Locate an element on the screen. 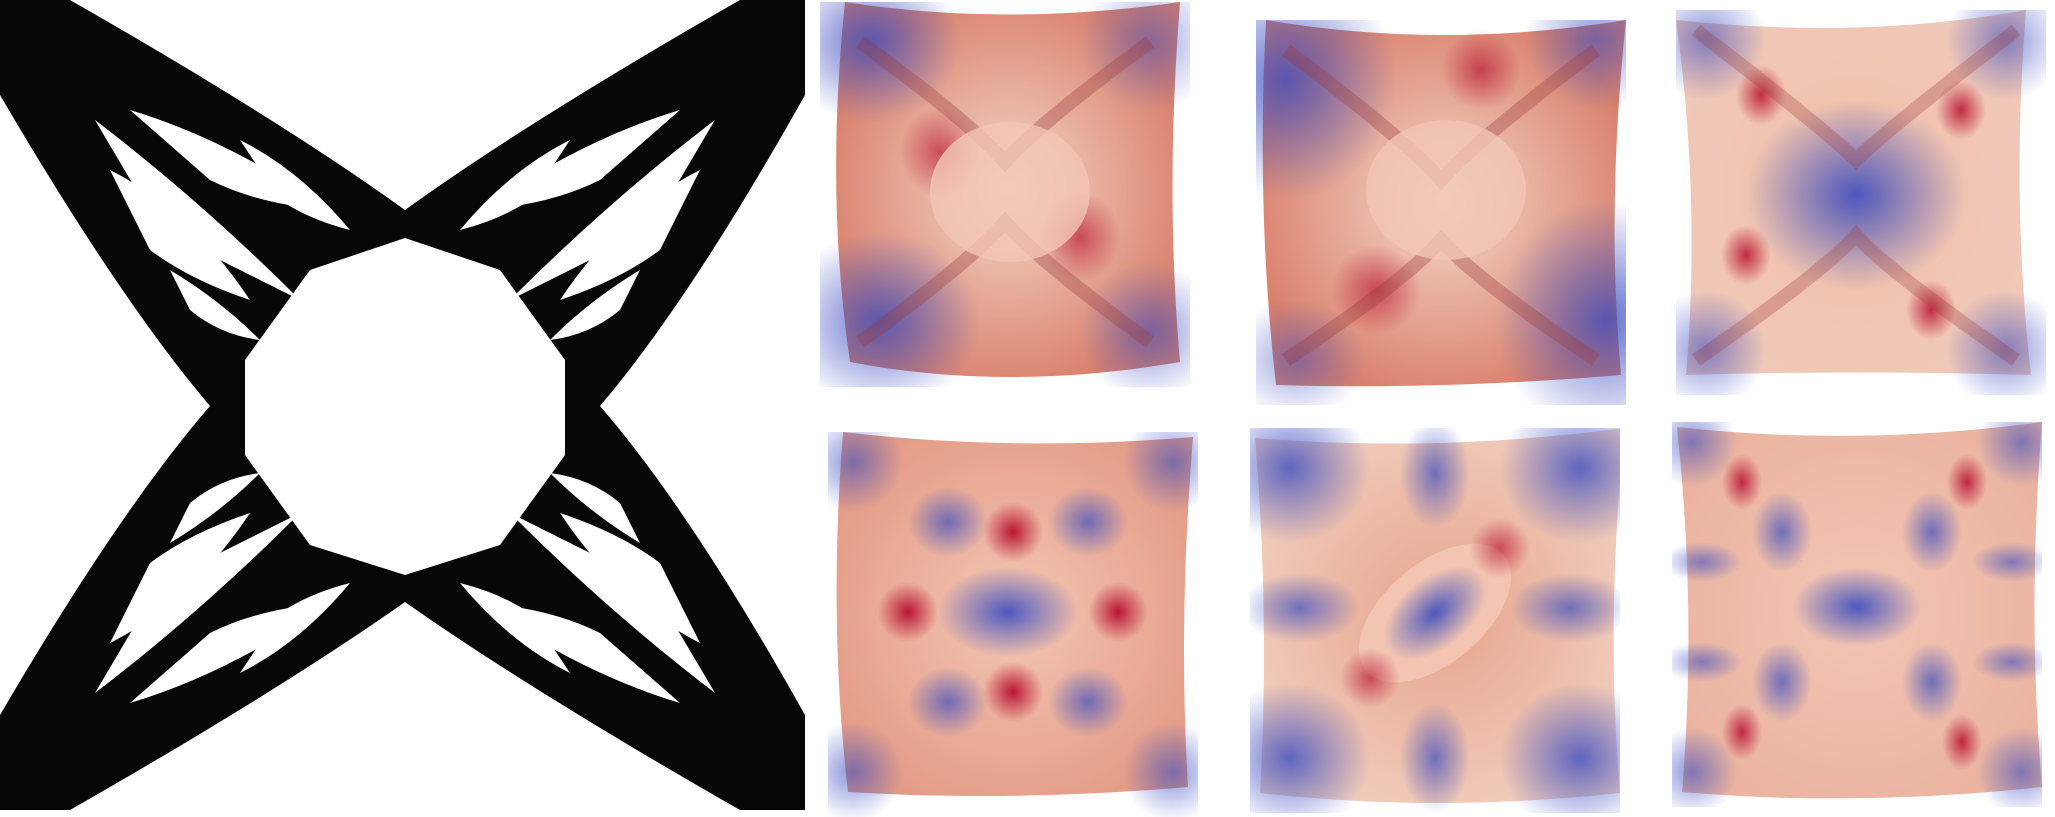 This screenshot has width=2055, height=817. mode-shape-4-image is located at coordinates (1013, 624).